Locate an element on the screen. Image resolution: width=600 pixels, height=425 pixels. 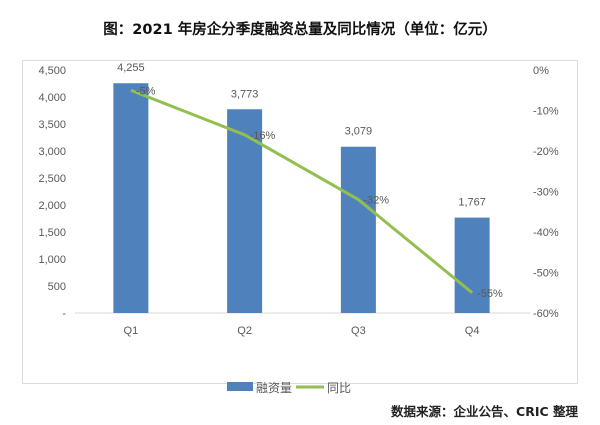
right-axis-tick: 0% is located at coordinates (541, 71).